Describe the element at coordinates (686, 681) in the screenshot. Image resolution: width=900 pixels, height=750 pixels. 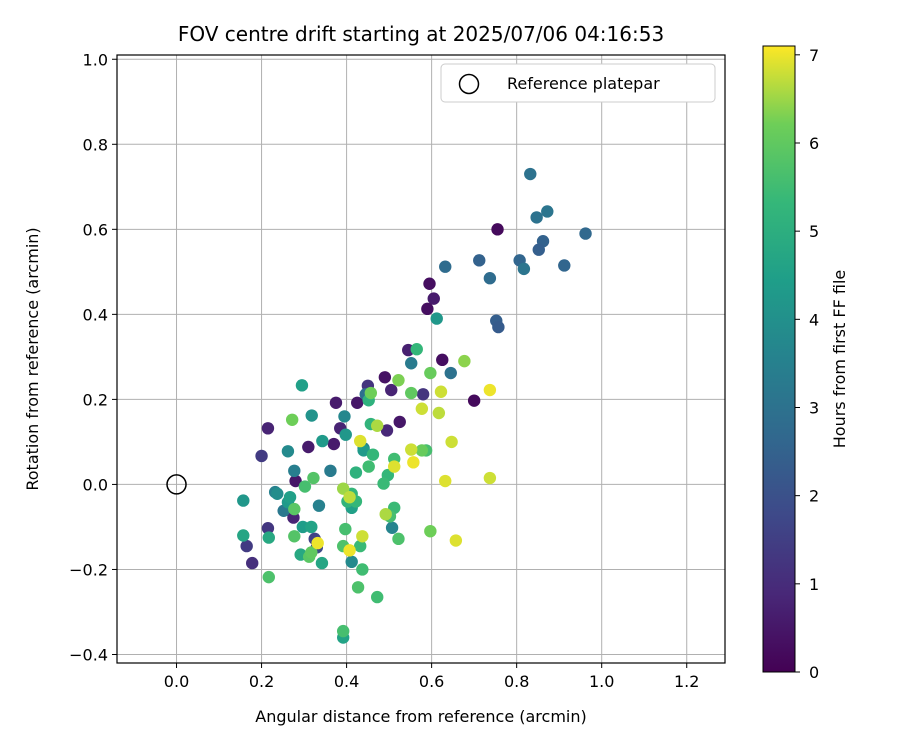
I see `x-tick-label: 1.2` at that location.